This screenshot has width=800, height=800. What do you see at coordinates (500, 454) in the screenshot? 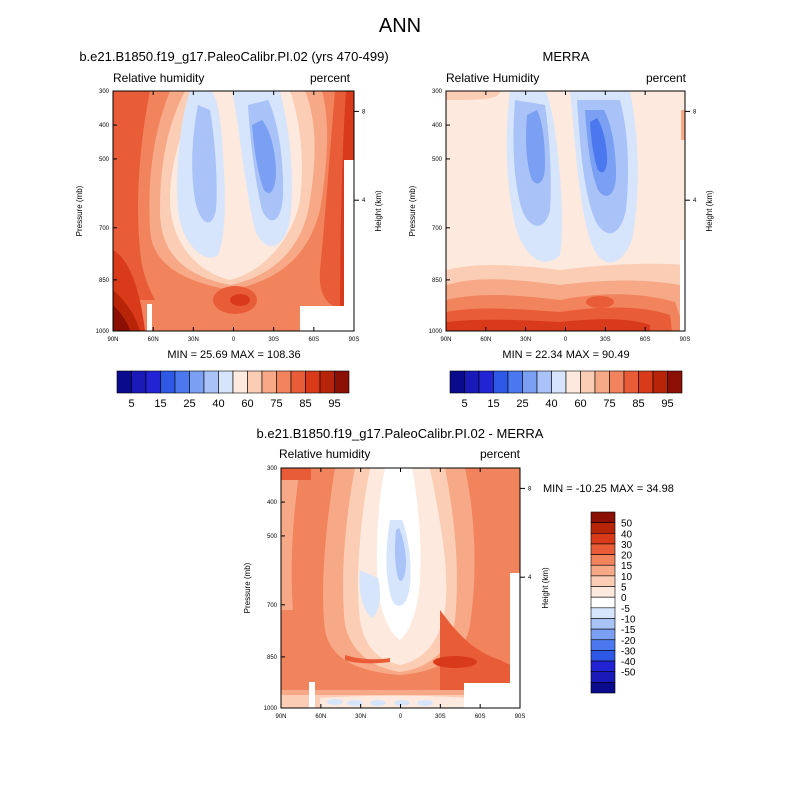
I see `panel-diff-right-string: percent` at bounding box center [500, 454].